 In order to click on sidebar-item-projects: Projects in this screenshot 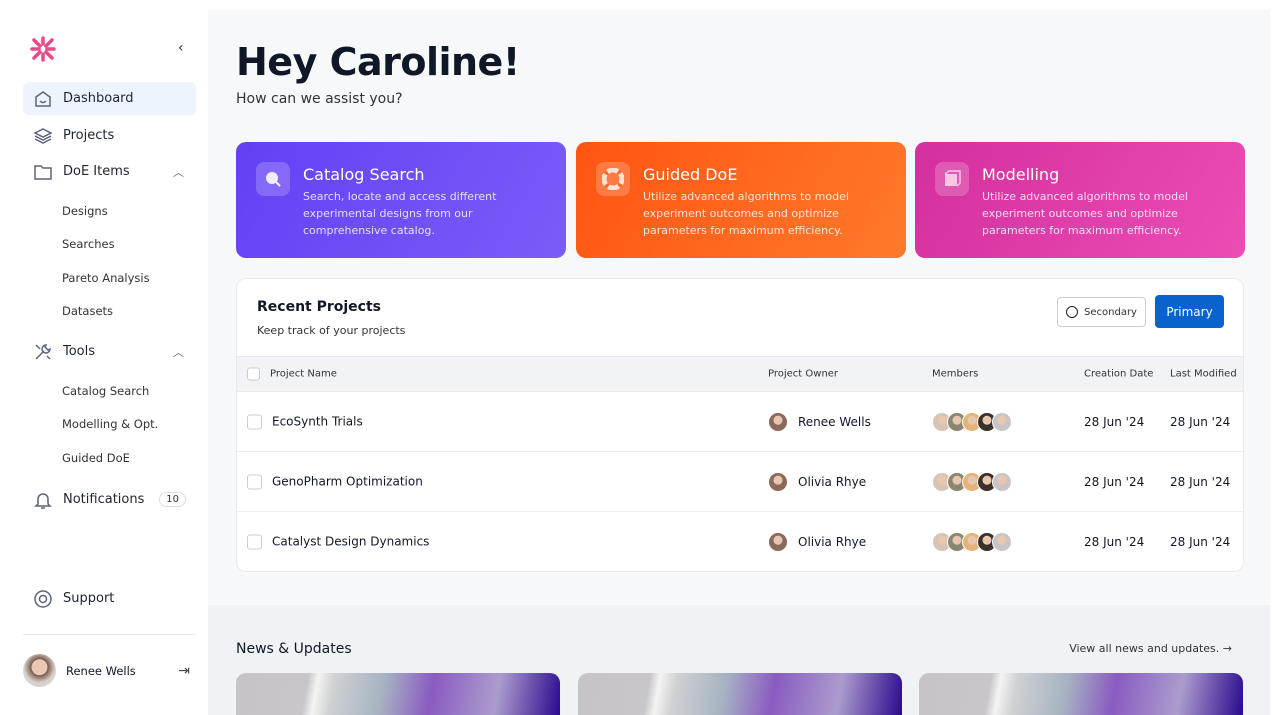, I will do `click(109, 135)`.